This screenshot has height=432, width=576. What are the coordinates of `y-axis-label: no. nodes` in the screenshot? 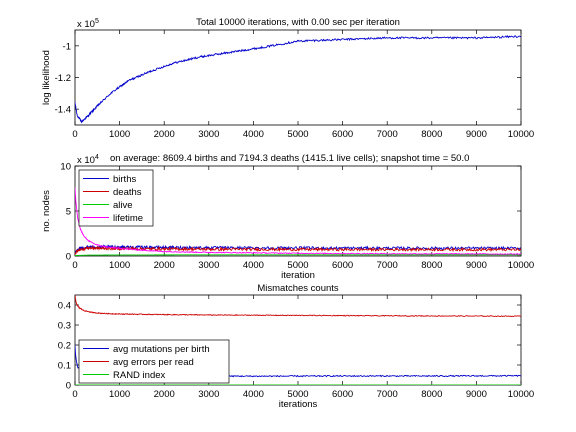 It's located at (46, 211).